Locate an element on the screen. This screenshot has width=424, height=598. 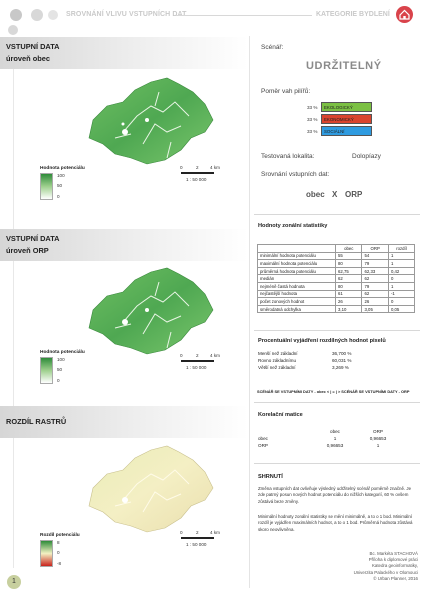
table-row: Rovno základnímu 60,031 % is located at coordinates (304, 360).